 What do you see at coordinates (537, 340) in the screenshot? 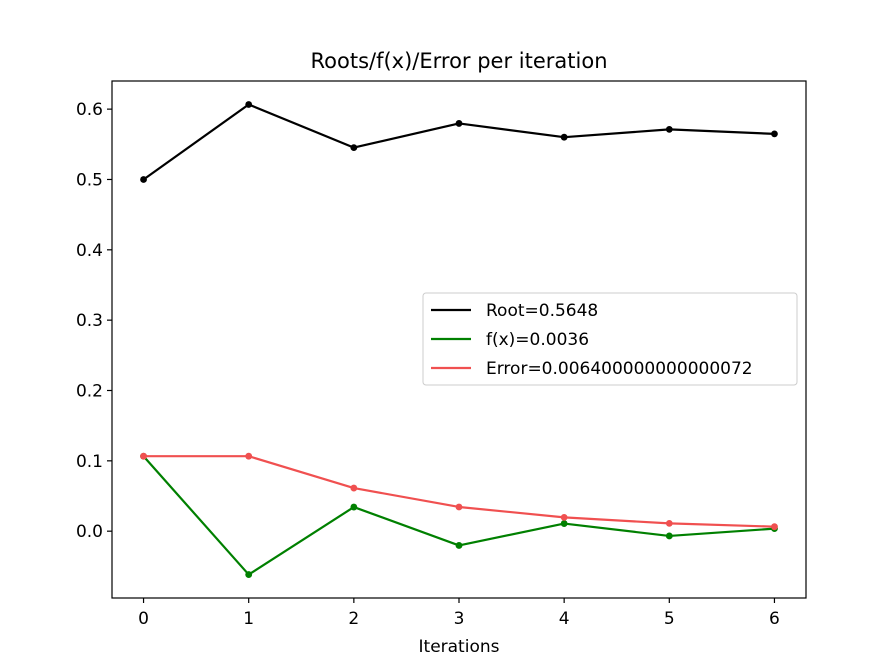
I see `legend-label-1: f(x)=0.0036` at bounding box center [537, 340].